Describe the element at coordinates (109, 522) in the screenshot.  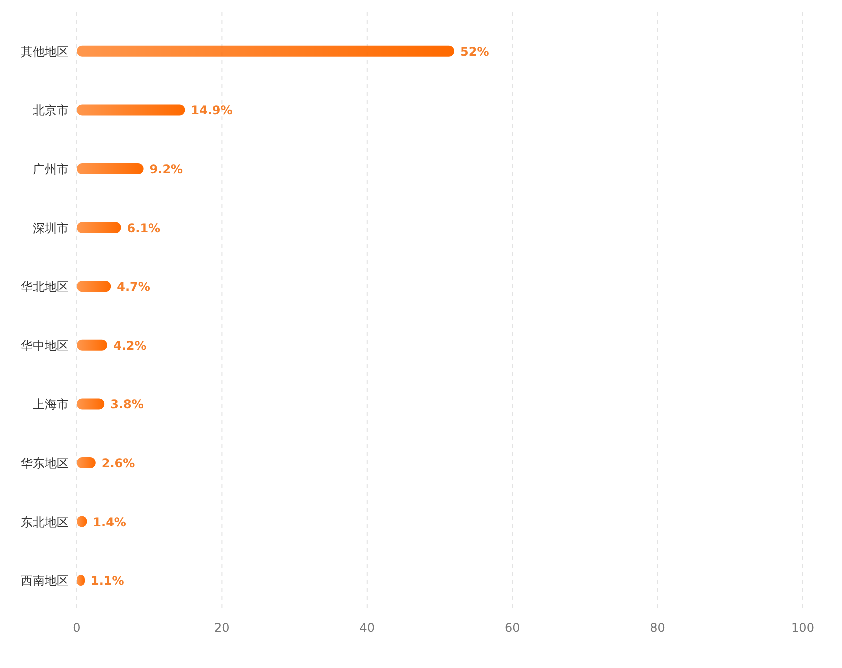
I see `data-label: 1.4%` at that location.